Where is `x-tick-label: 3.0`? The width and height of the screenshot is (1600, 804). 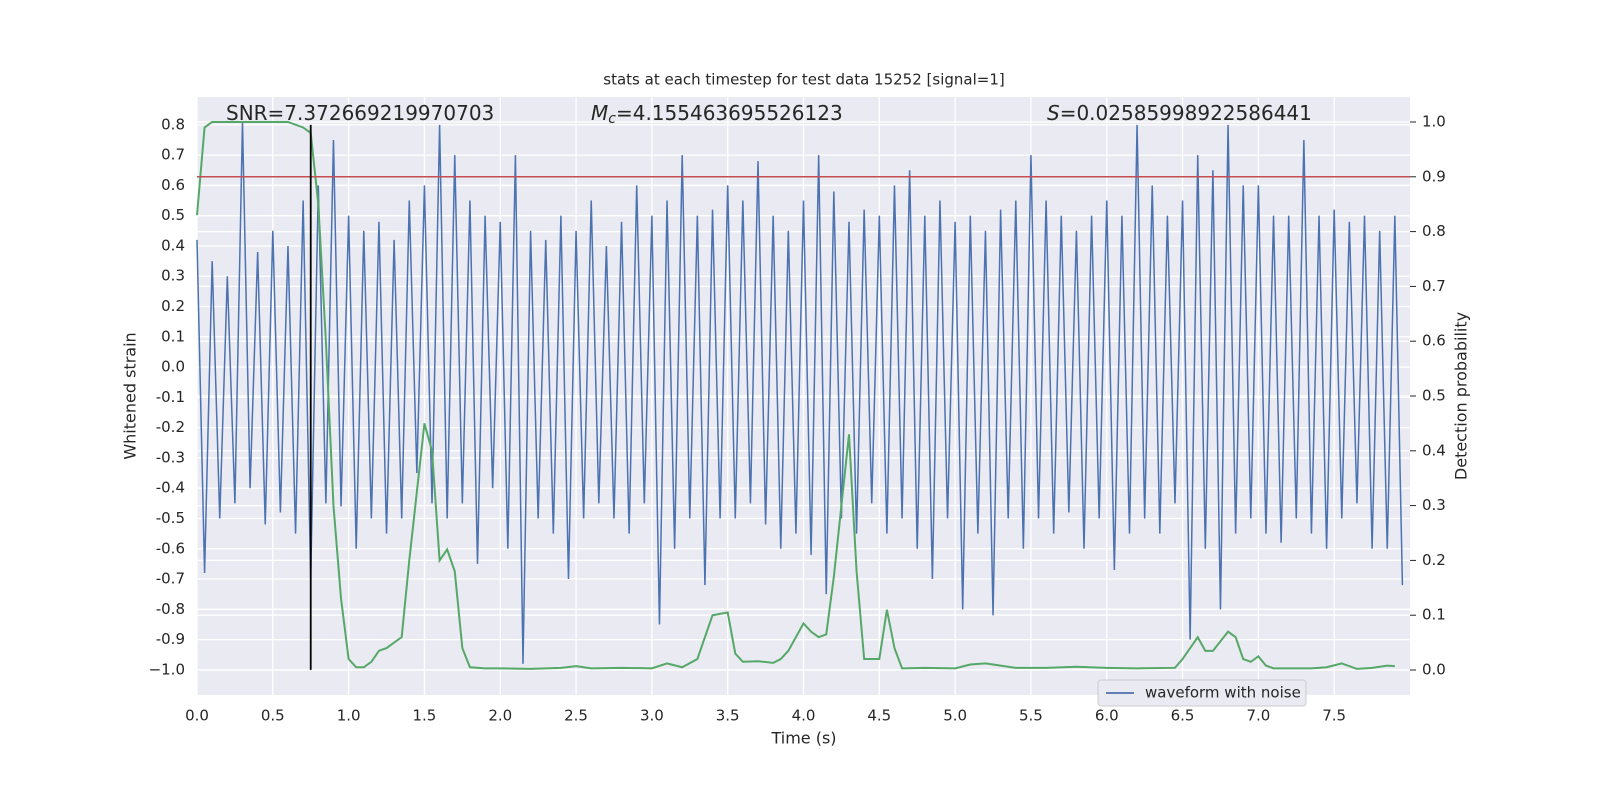
x-tick-label: 3.0 is located at coordinates (652, 716).